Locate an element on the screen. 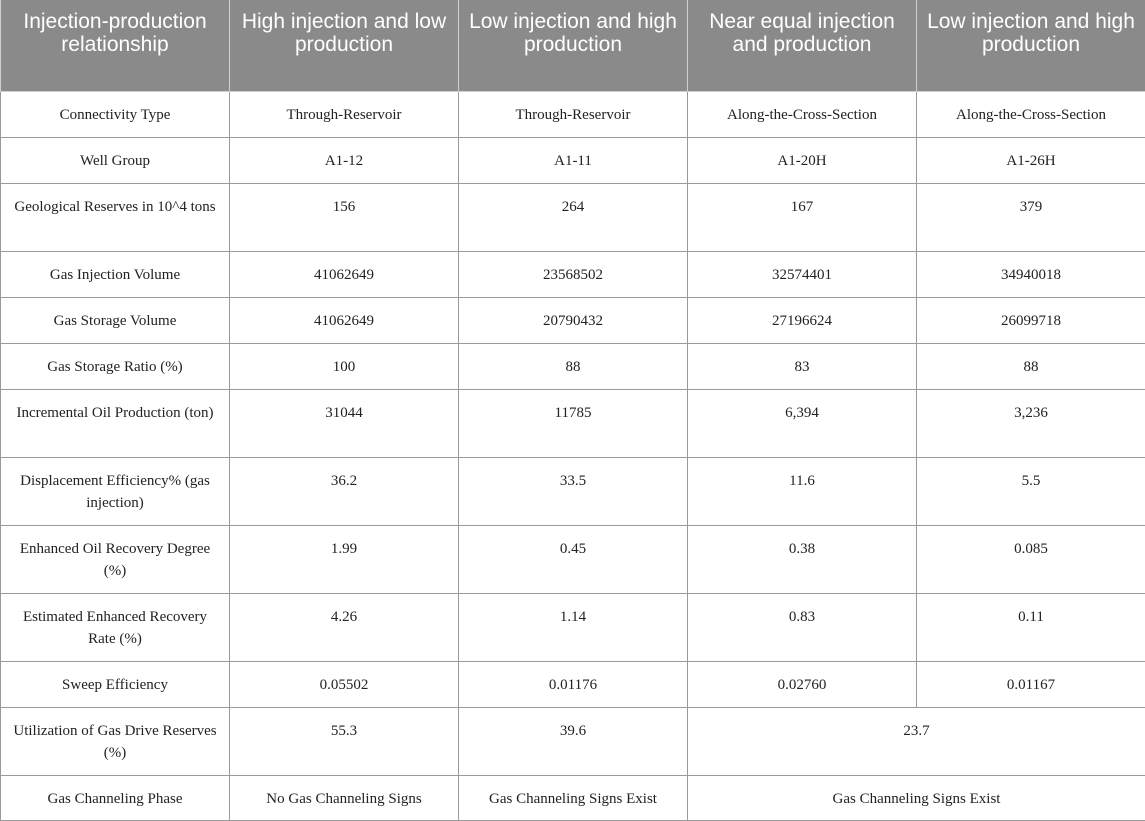 This screenshot has width=1145, height=821. row-label: Estimated Enhanced Recovery Rate (%) is located at coordinates (115, 627).